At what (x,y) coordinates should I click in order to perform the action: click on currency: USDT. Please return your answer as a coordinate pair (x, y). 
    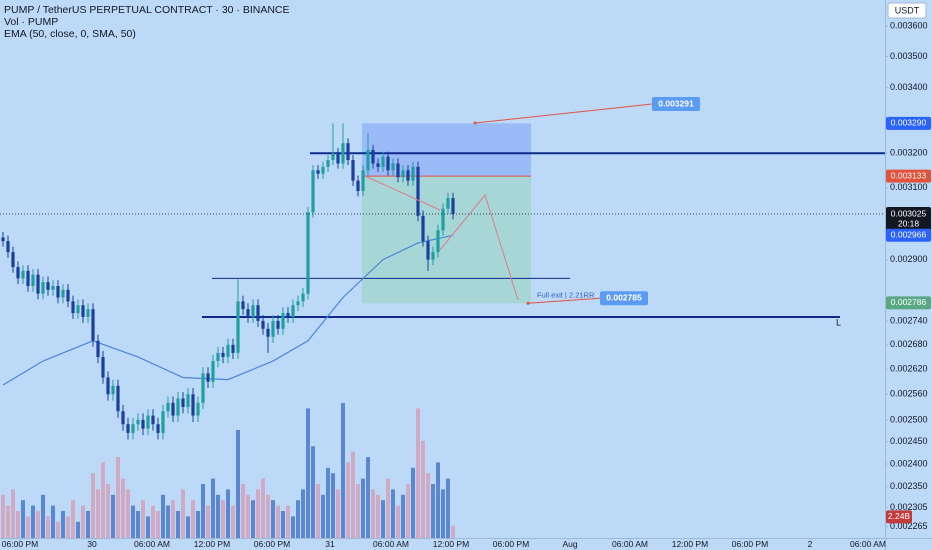
    Looking at the image, I should click on (907, 10).